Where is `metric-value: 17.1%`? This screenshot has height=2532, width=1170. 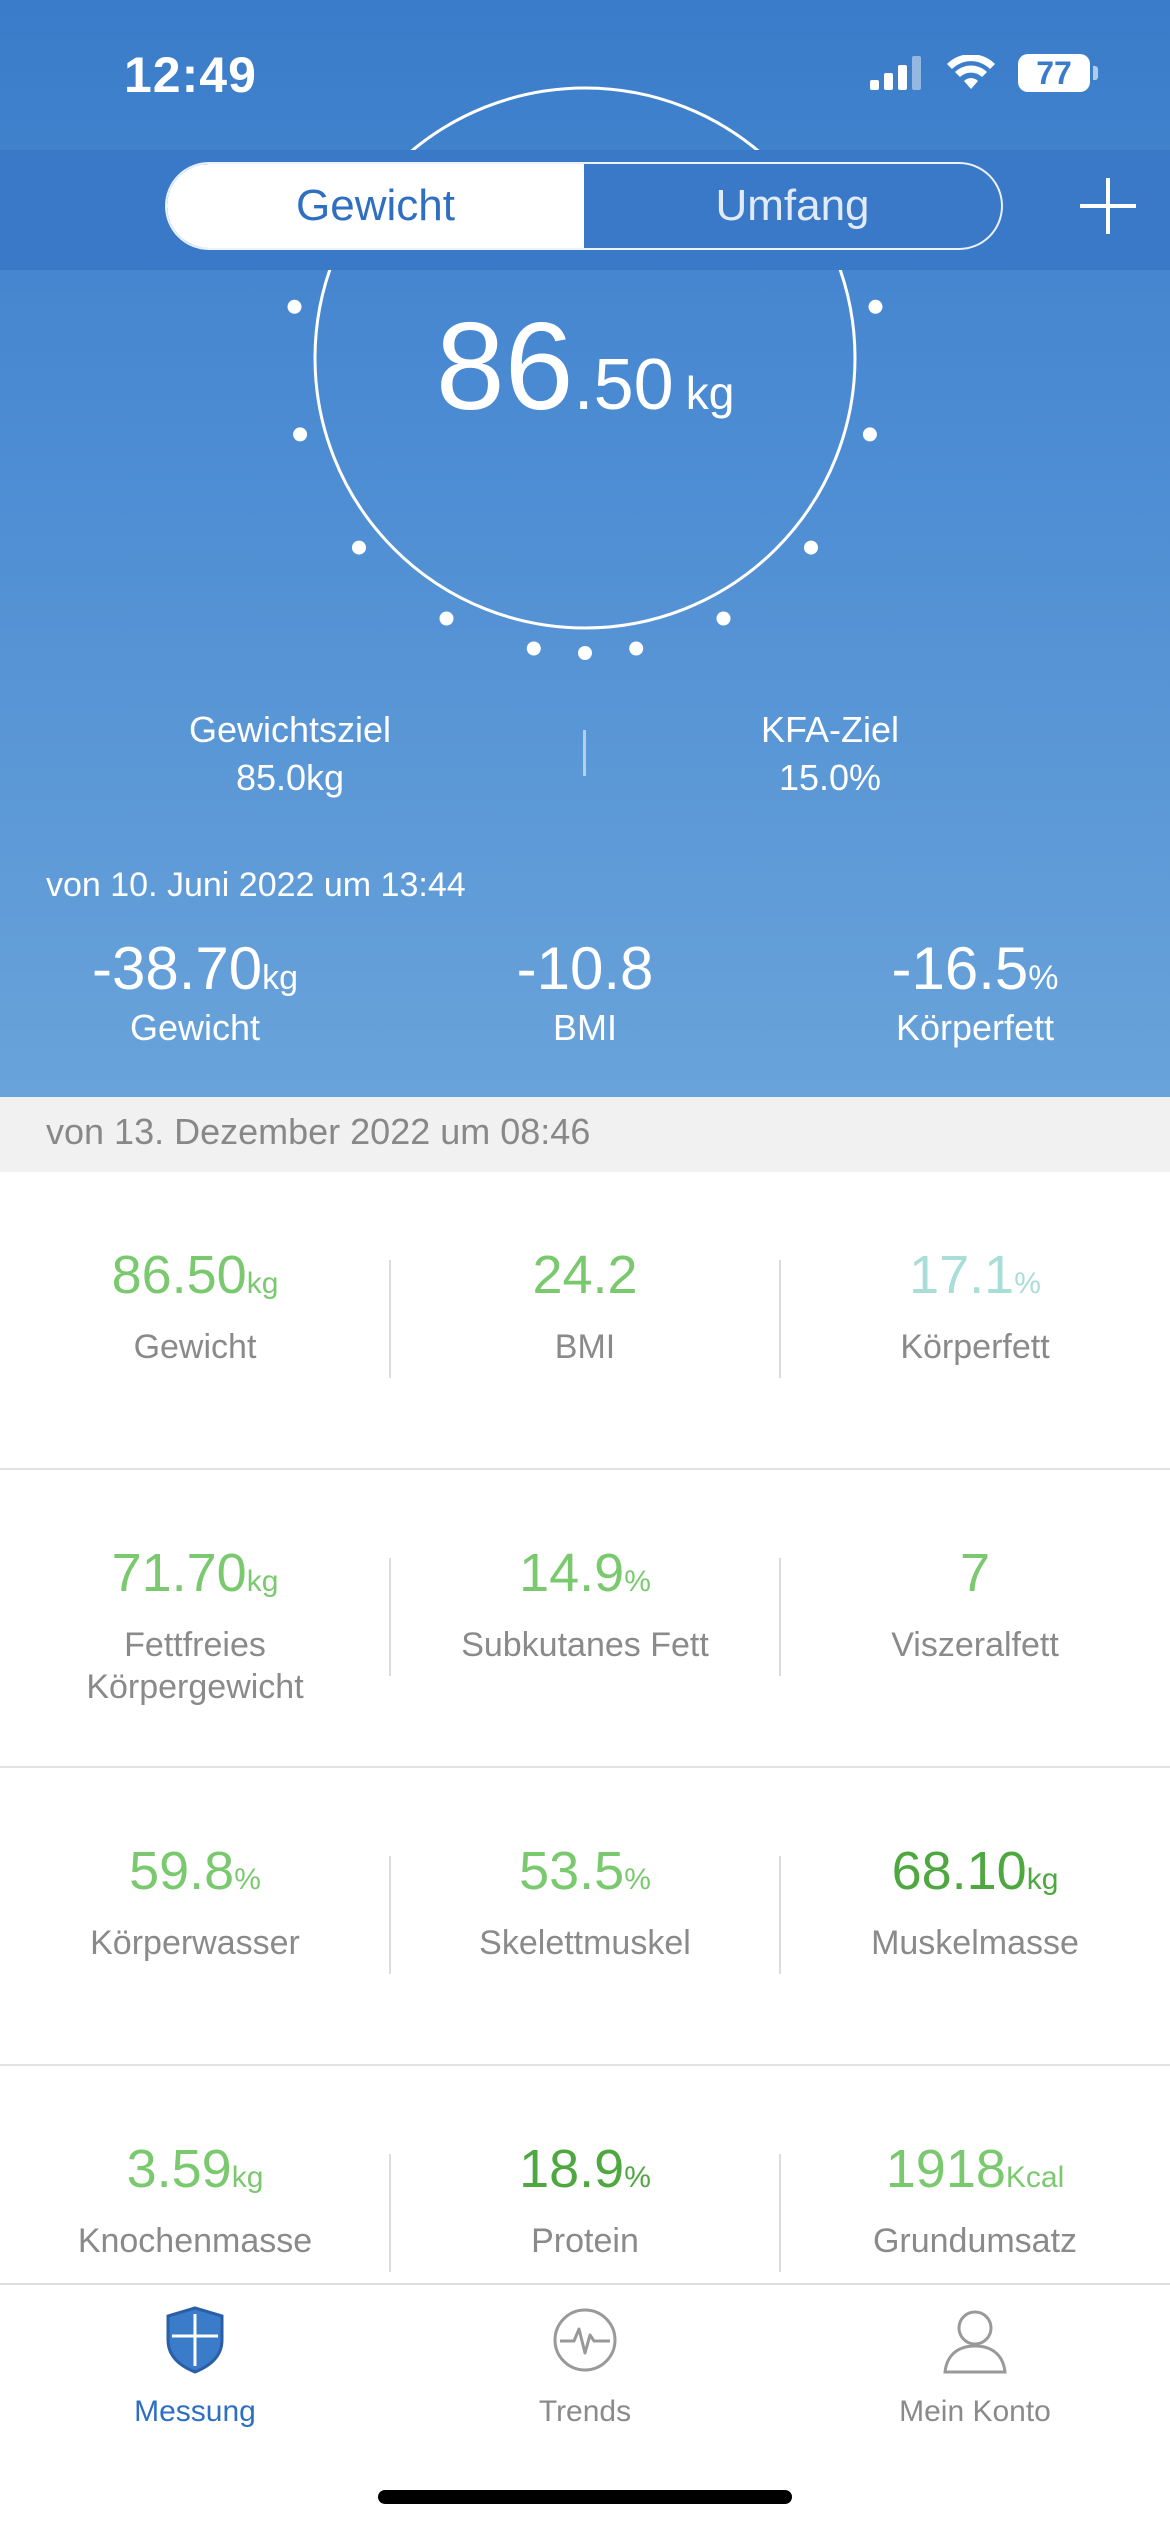 metric-value: 17.1% is located at coordinates (975, 1275).